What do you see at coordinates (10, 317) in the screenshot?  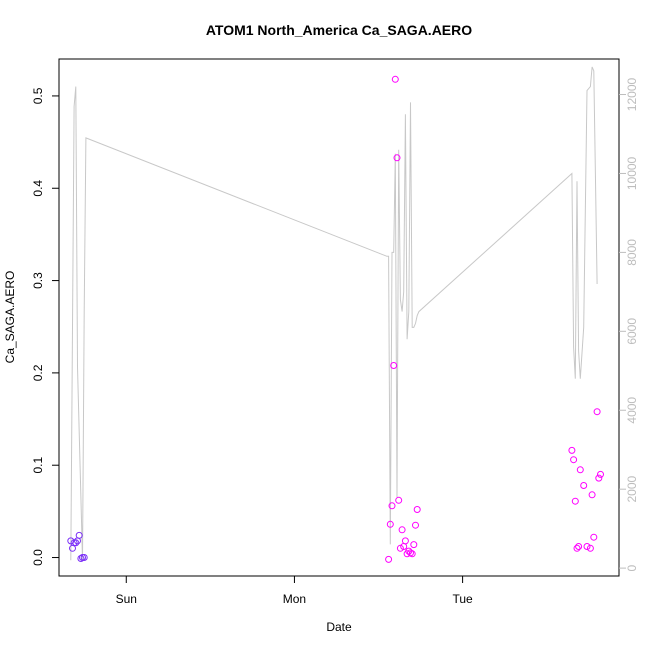 I see `y-axis-label: Ca_SAGA.AERO` at bounding box center [10, 317].